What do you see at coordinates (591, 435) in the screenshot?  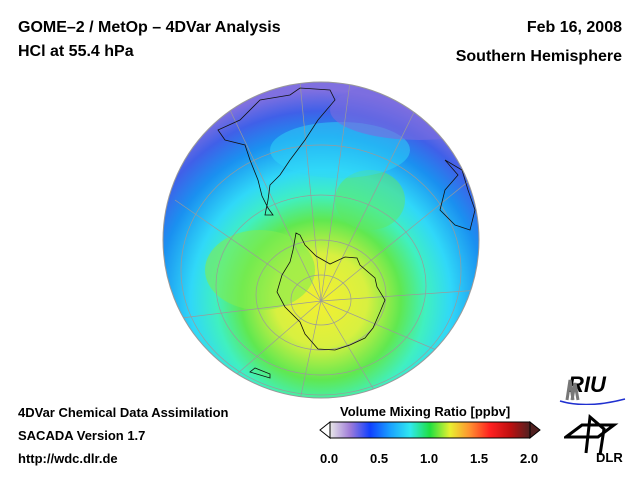 I see `dlr-logo-icon` at bounding box center [591, 435].